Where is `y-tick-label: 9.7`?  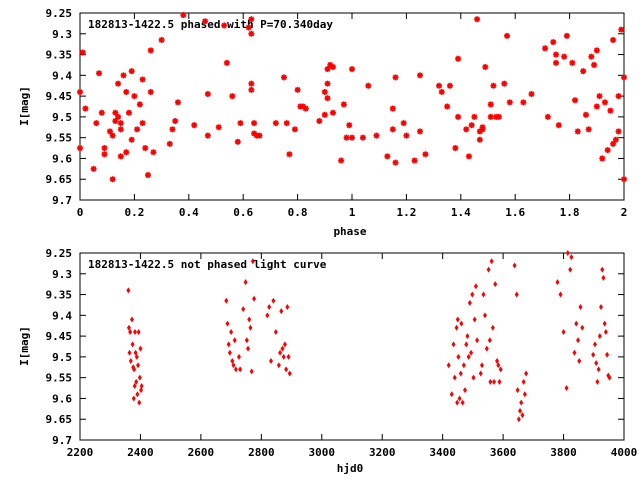 y-tick-label: 9.7 is located at coordinates (62, 200).